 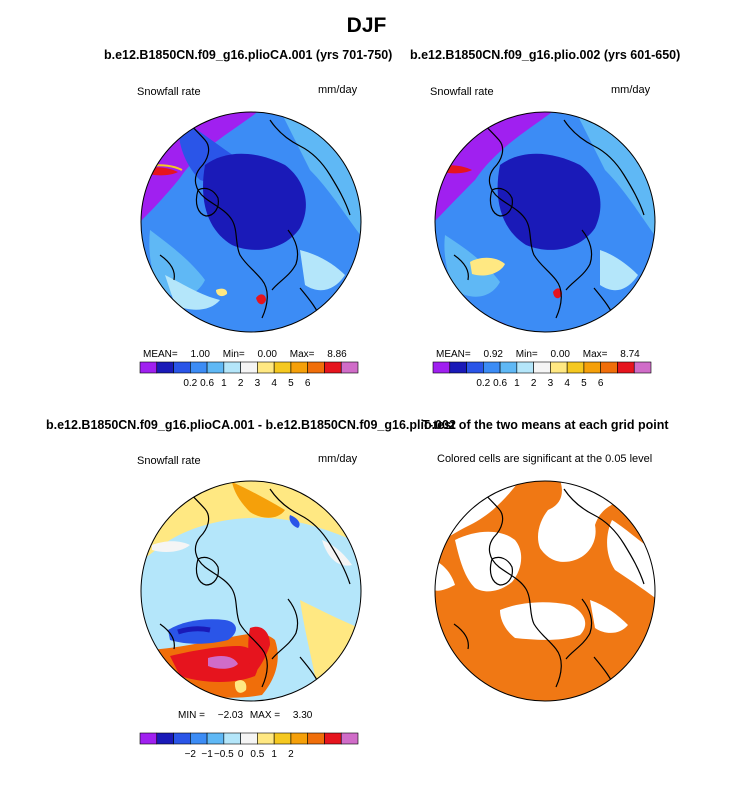 What do you see at coordinates (631, 560) in the screenshot?
I see `panel4-nonsig-east` at bounding box center [631, 560].